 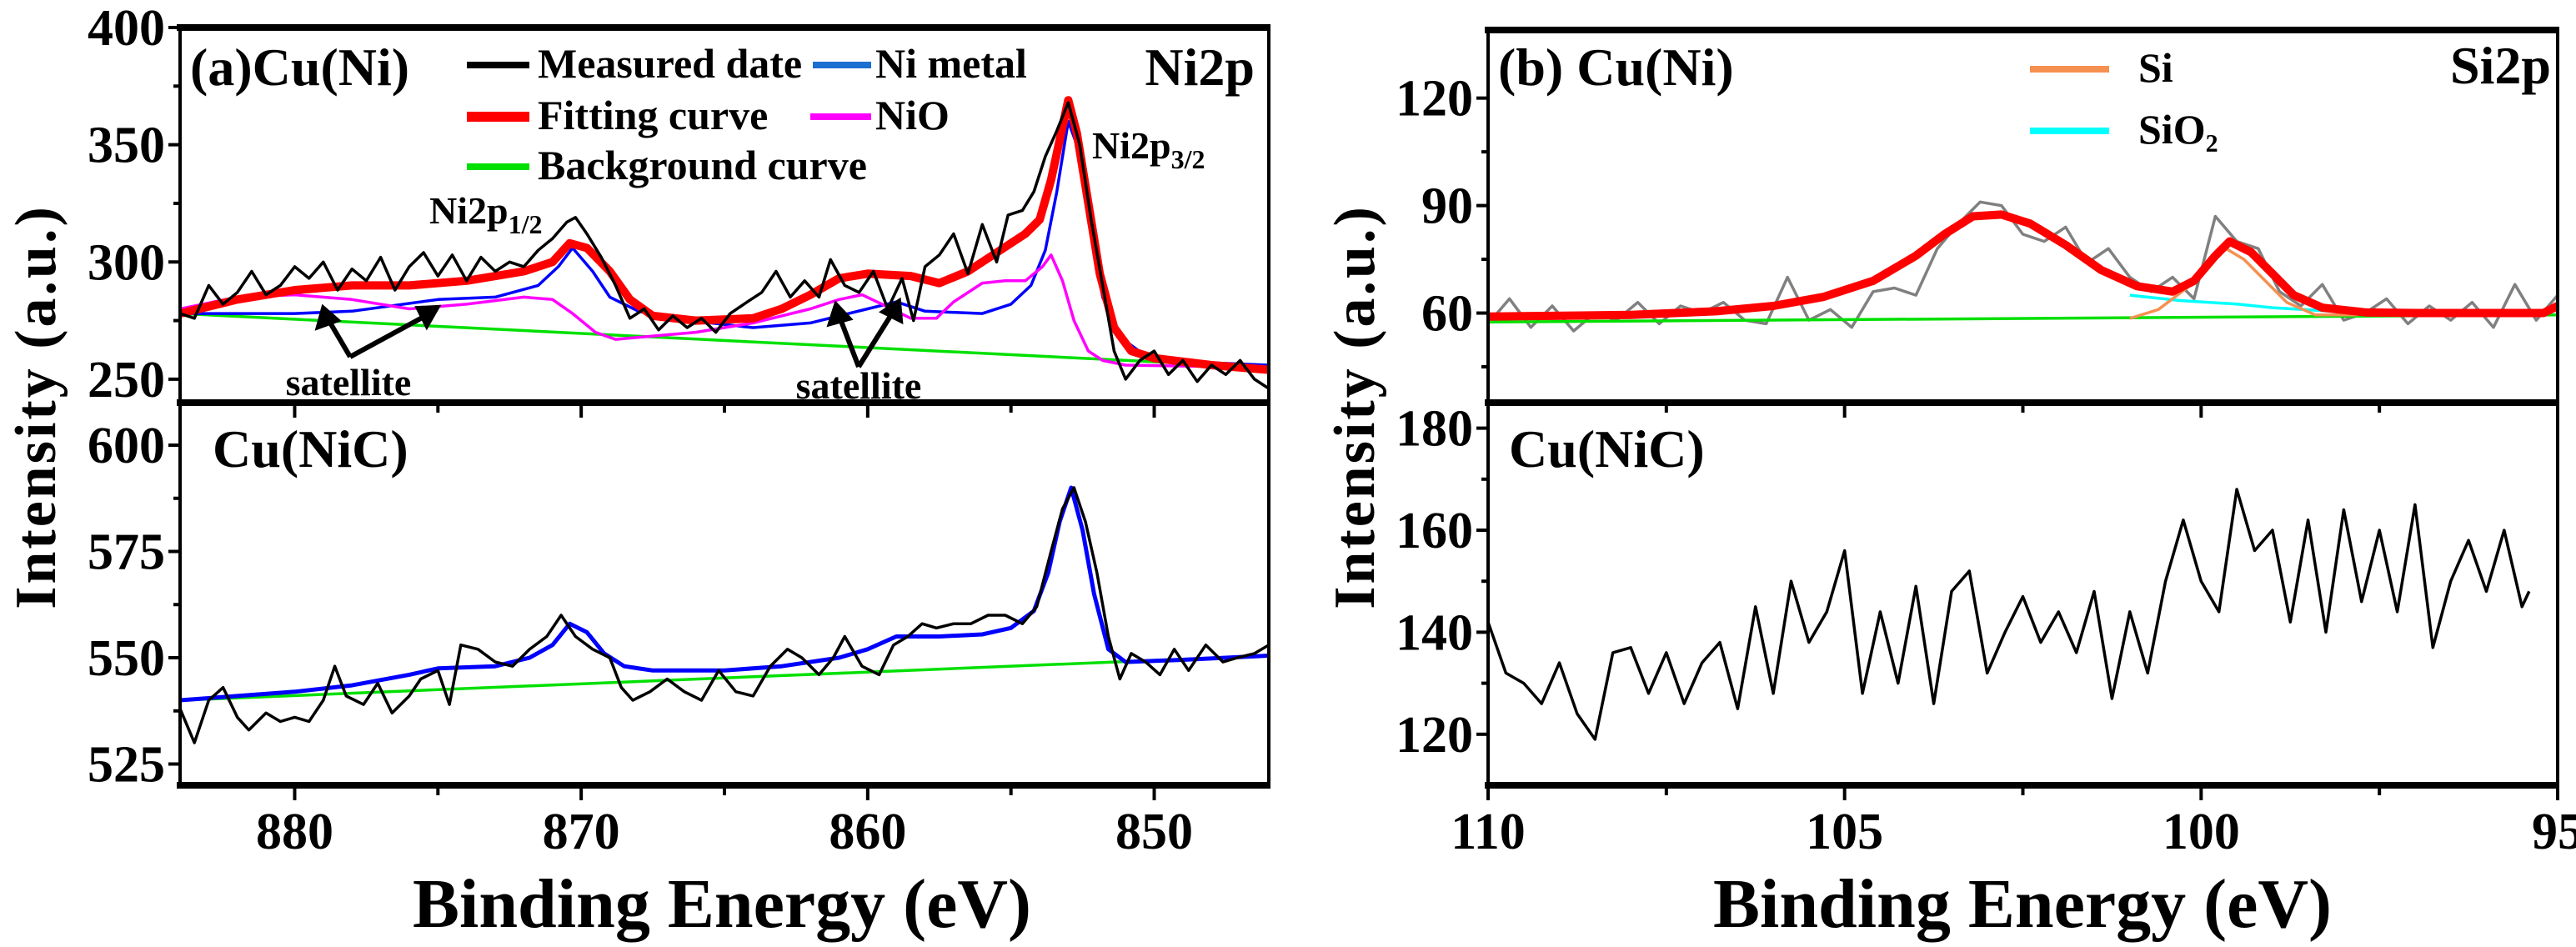 What do you see at coordinates (126, 765) in the screenshot?
I see `y-tick-label: 525` at bounding box center [126, 765].